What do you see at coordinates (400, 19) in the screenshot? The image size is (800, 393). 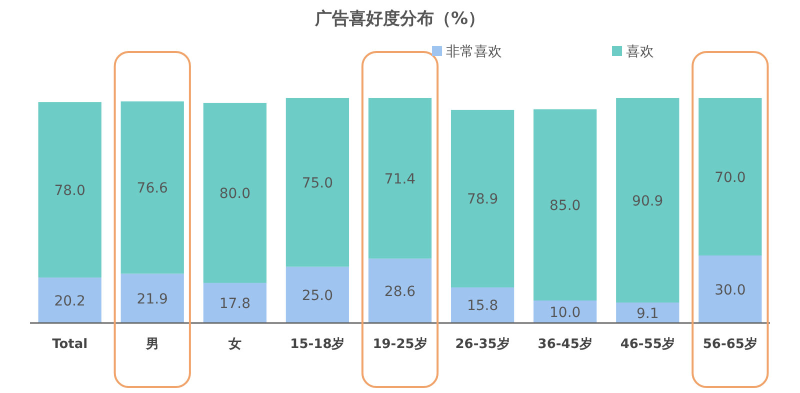 I see `chart-title: 广告喜好度分布（%）` at bounding box center [400, 19].